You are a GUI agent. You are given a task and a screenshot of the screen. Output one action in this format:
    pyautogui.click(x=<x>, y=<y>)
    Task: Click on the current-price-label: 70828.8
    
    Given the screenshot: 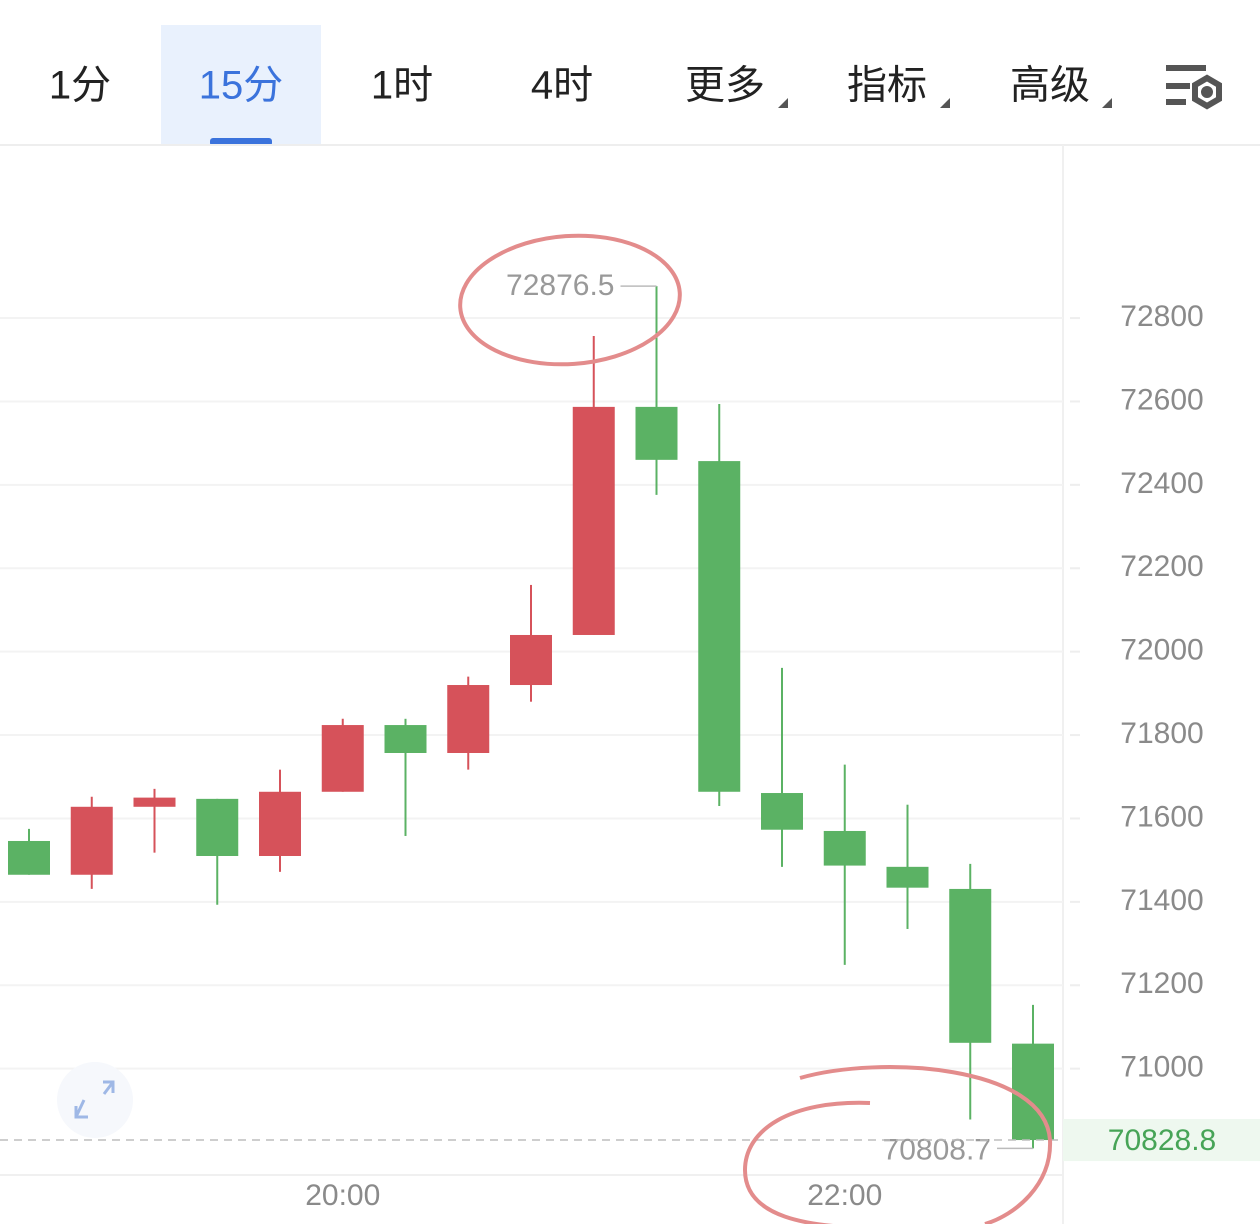 What is the action you would take?
    pyautogui.click(x=1162, y=1140)
    